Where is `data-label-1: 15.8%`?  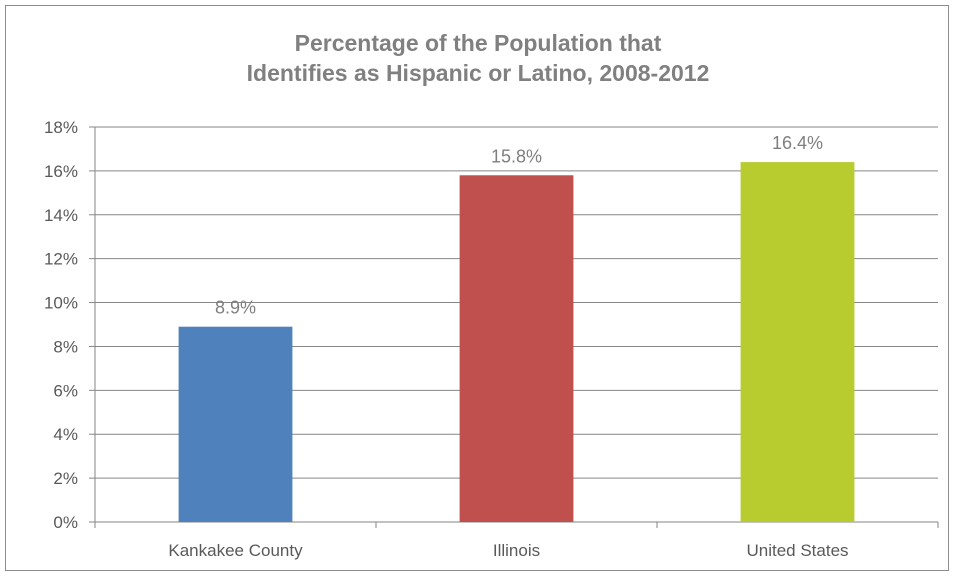 data-label-1: 15.8% is located at coordinates (516, 156).